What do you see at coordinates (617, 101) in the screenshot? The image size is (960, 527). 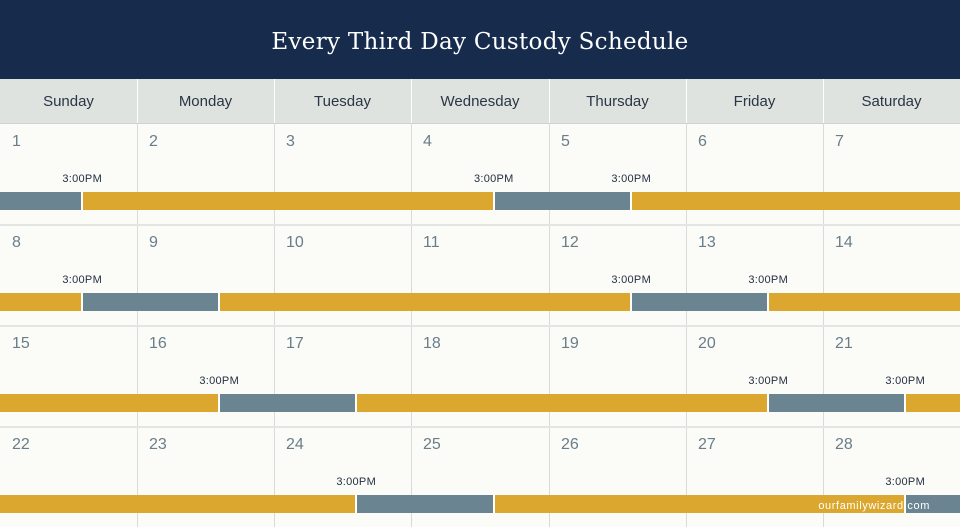 I see `weekday-thursday: Thursday` at bounding box center [617, 101].